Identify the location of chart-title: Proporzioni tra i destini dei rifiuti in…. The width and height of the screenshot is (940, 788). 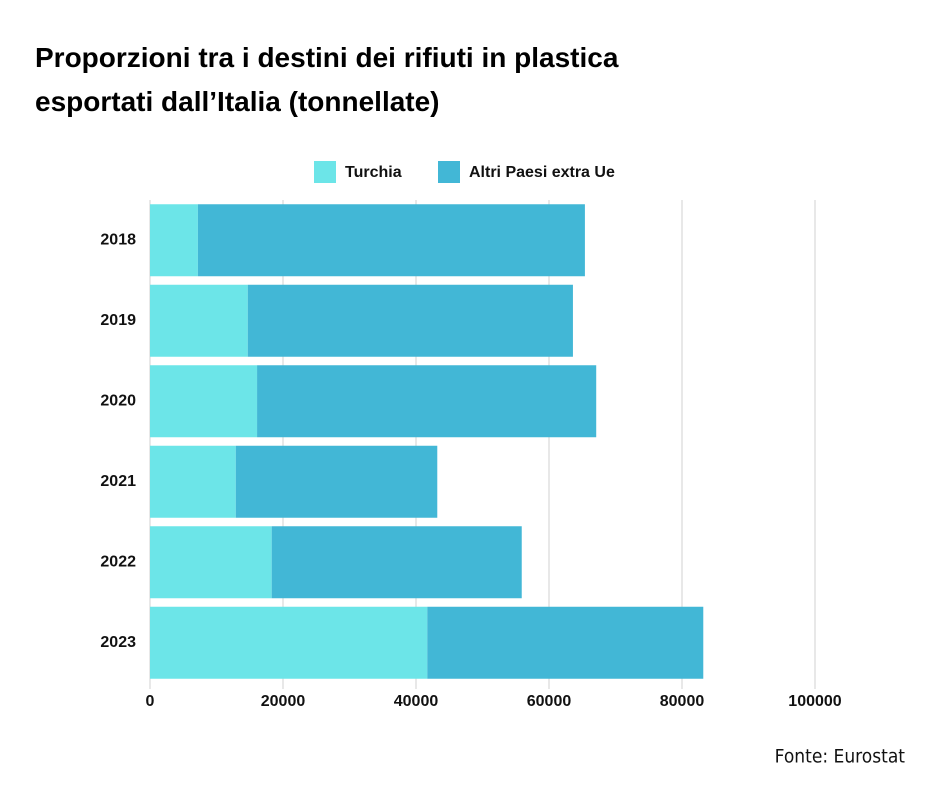
(327, 79).